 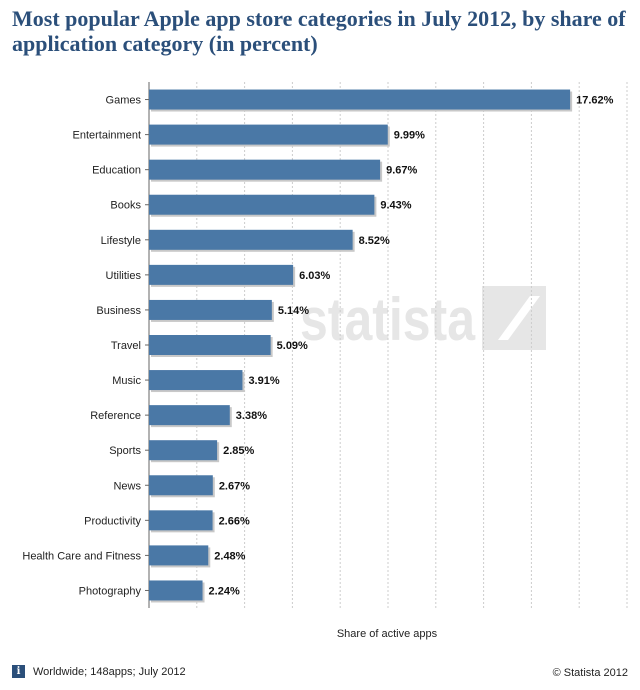 I want to click on category-label: Business, so click(x=118, y=311).